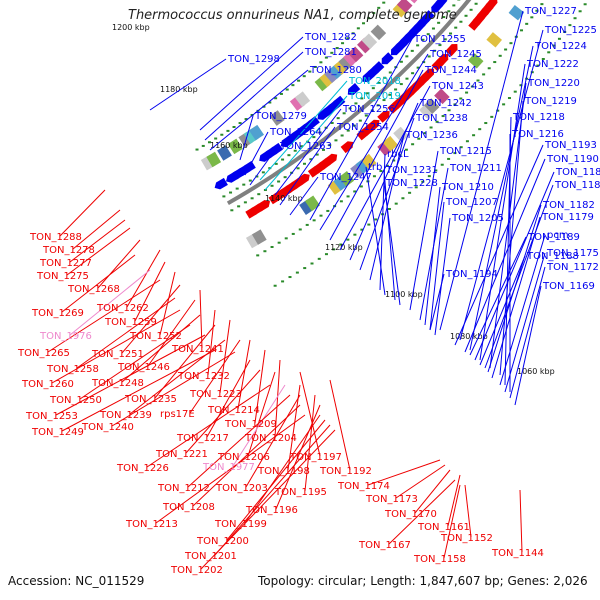 The image size is (600, 600). What do you see at coordinates (572, 267) in the screenshot?
I see `forward-gene-label: TON_1172` at bounding box center [572, 267].